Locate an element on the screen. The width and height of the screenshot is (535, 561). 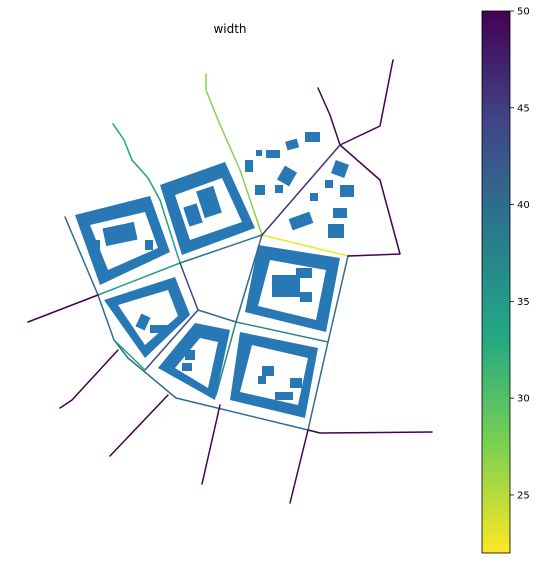
colorbar-tick-label: 40 is located at coordinates (523, 205).